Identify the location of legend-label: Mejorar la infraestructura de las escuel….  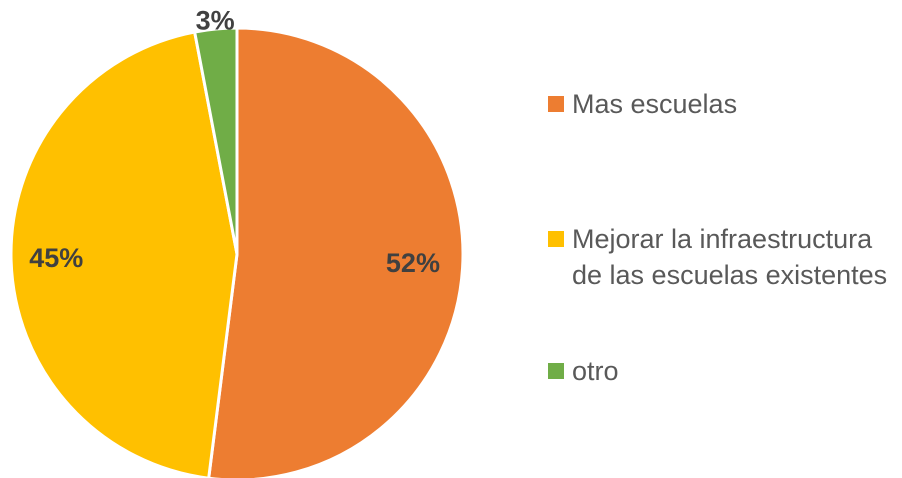
(730, 257).